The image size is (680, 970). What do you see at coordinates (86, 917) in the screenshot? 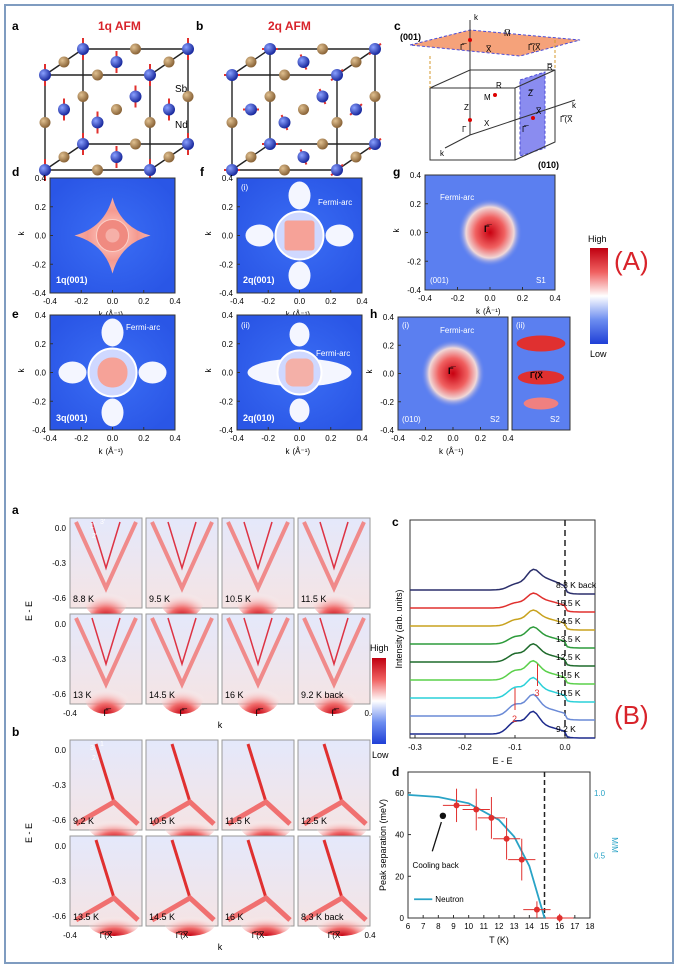
I see `temperature-label: 13.5 K` at bounding box center [86, 917].